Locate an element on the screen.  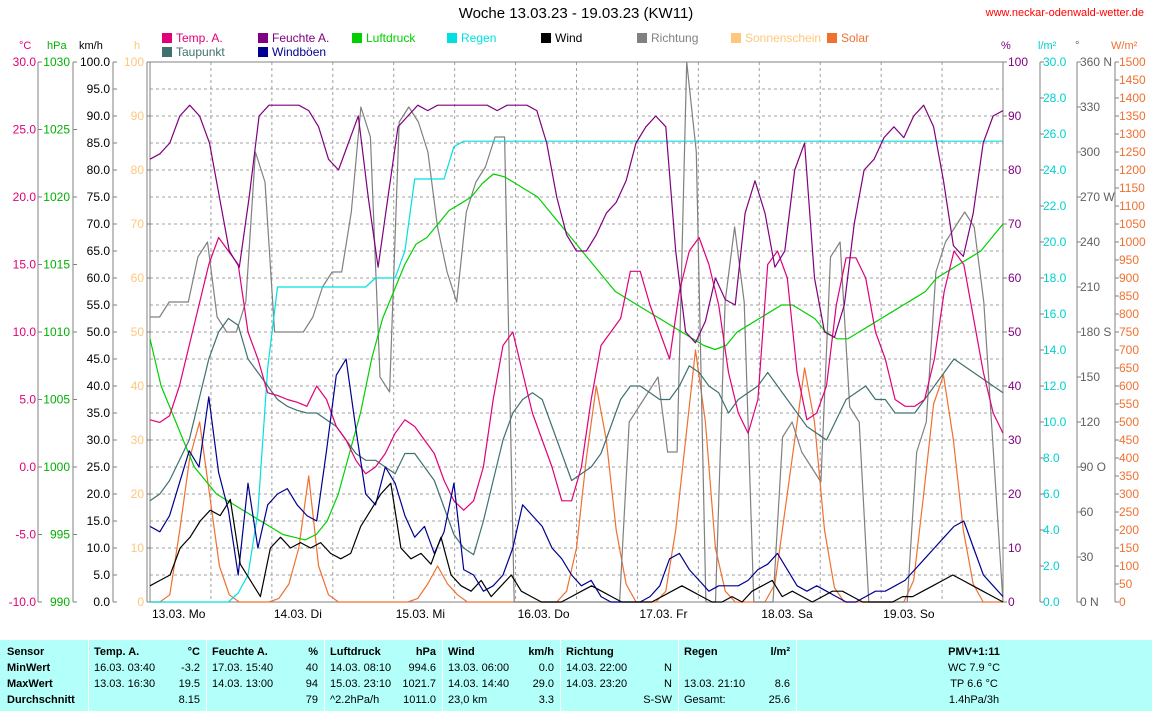
temp-min-value: -3.2 is located at coordinates (190, 668).